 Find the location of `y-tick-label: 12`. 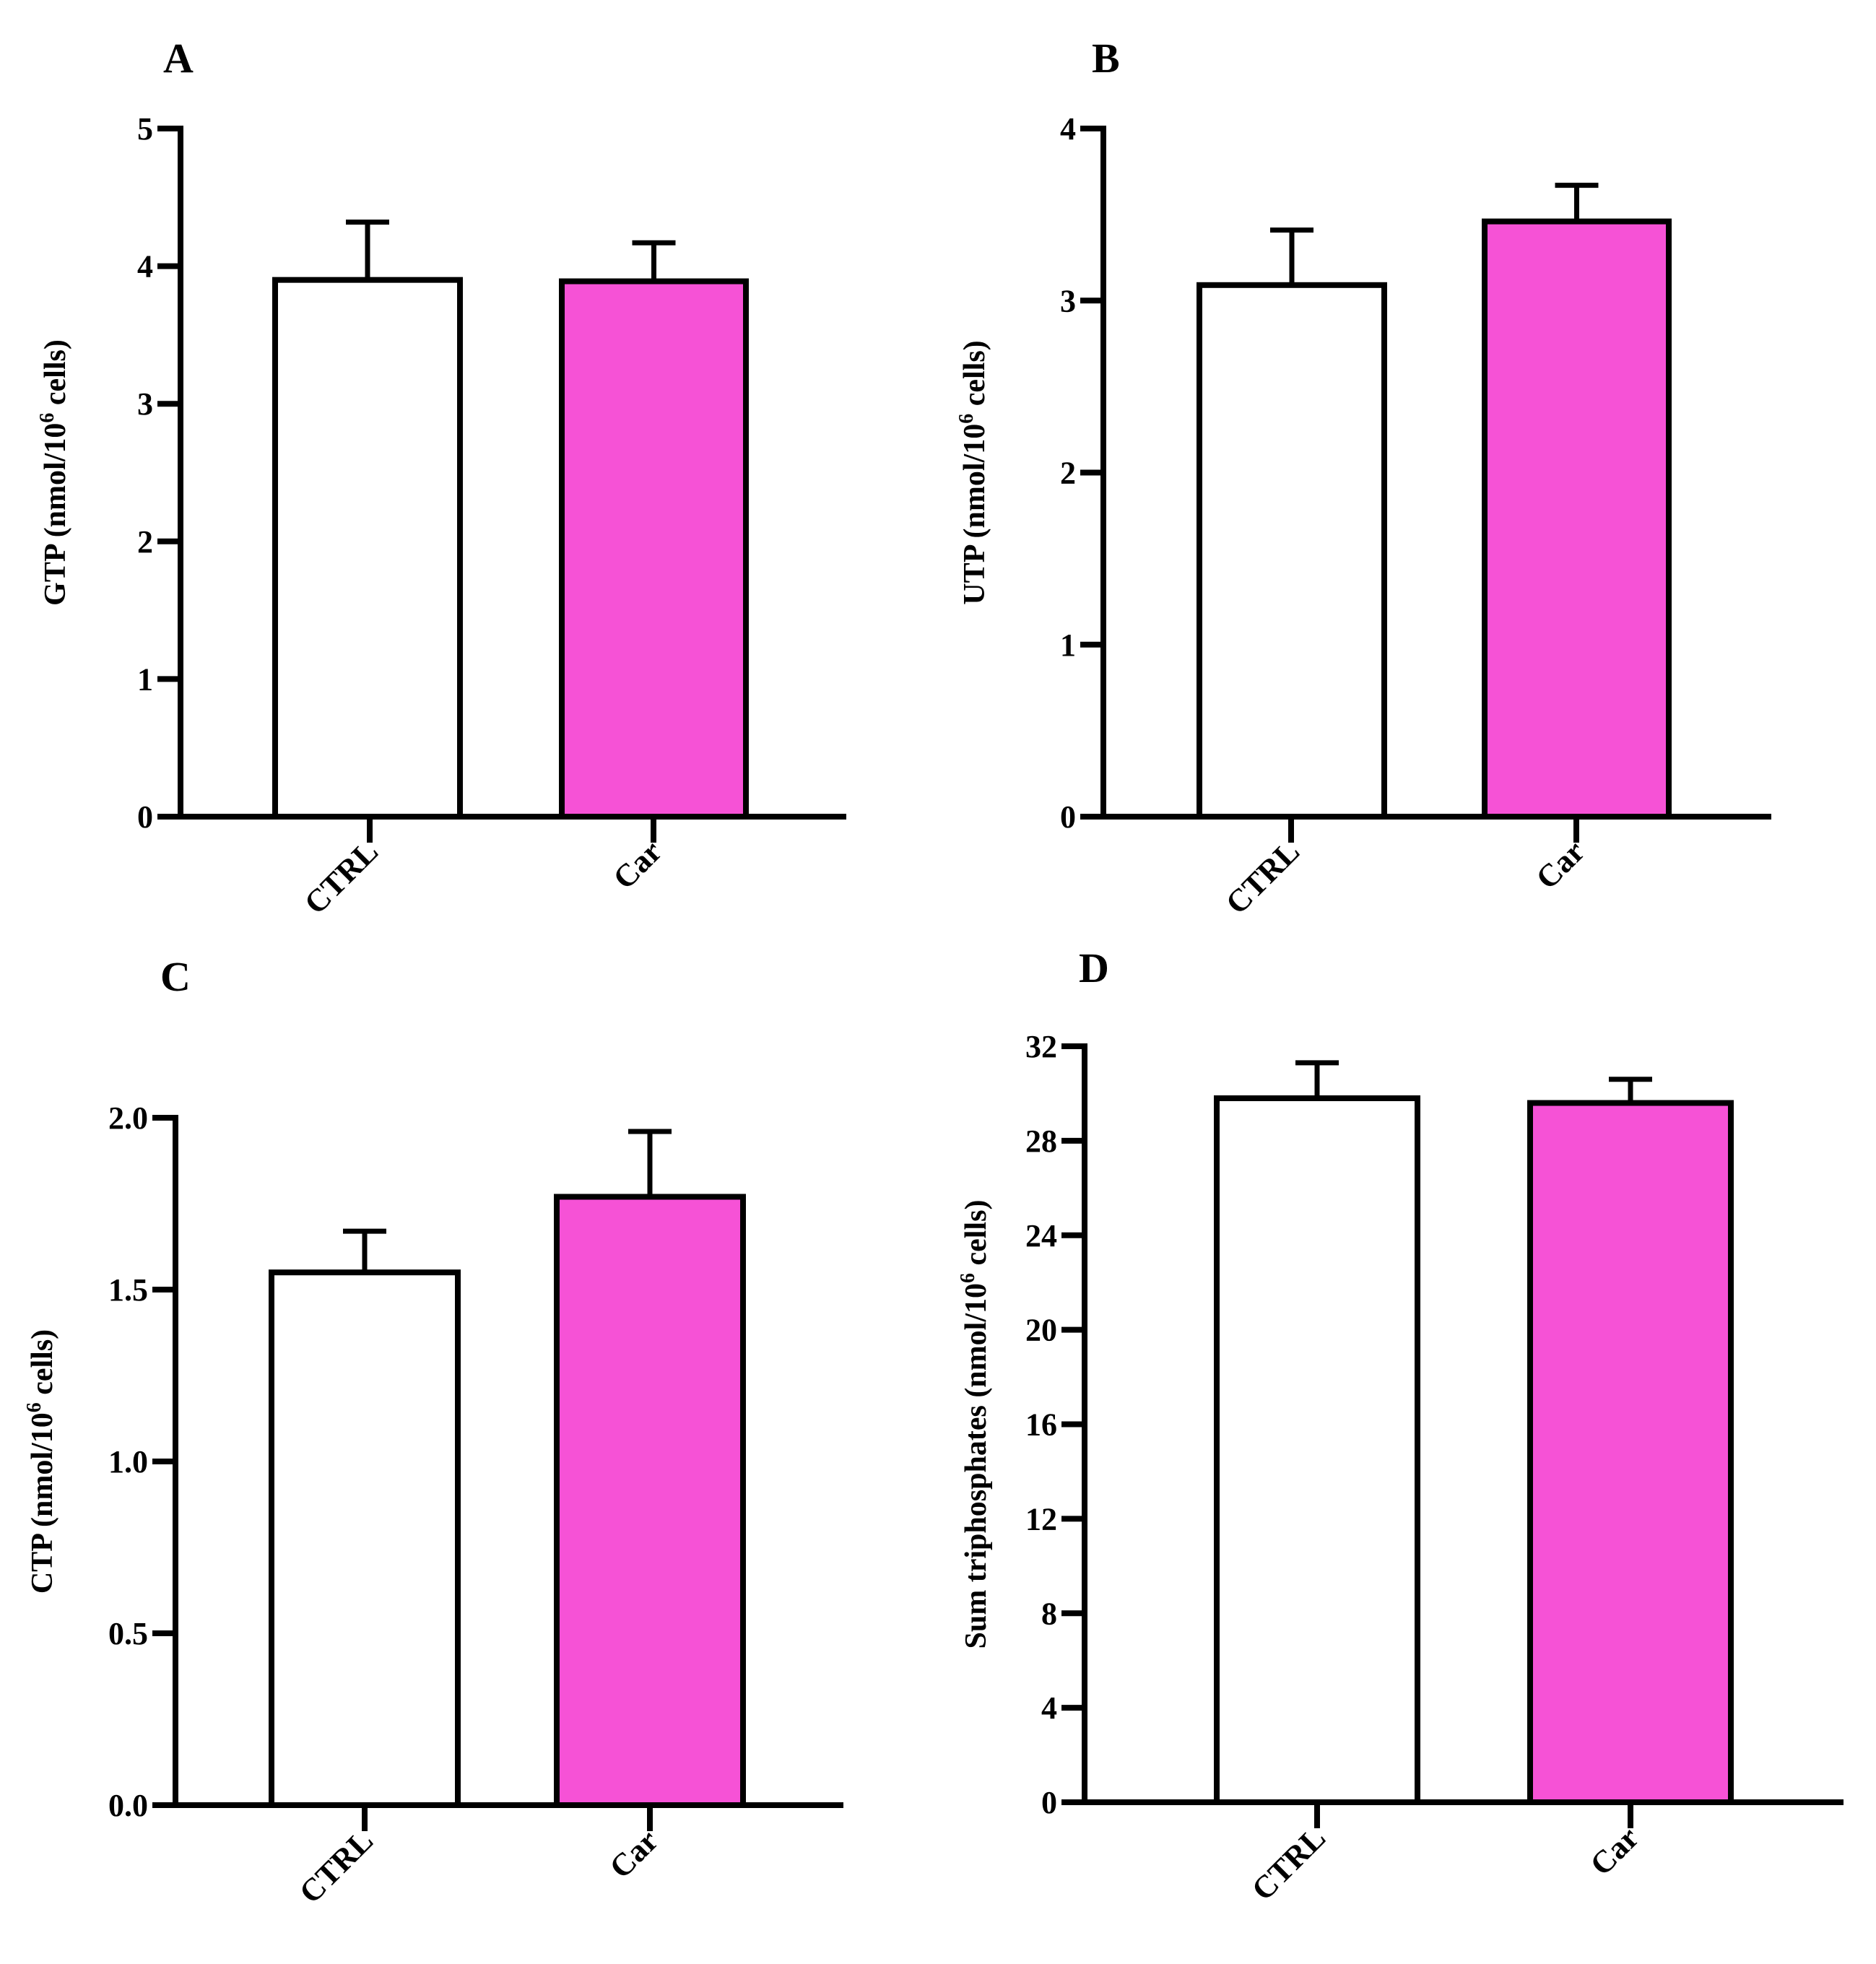

y-tick-label: 12 is located at coordinates (1041, 1519).